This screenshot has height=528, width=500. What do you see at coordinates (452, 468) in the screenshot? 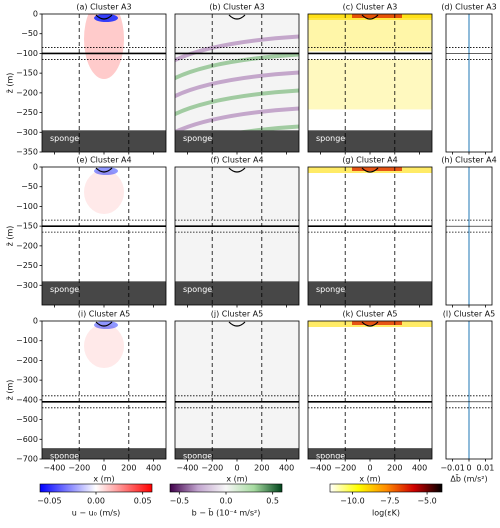
I see `x-tick-label: −0.01` at bounding box center [452, 468].